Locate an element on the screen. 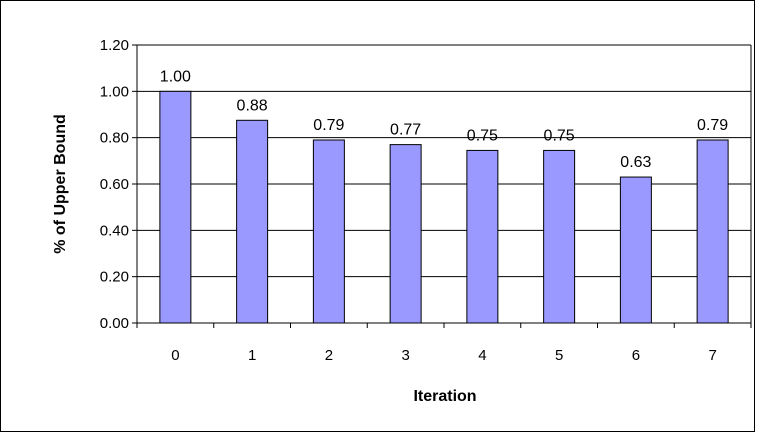  x-tick-label: 2 is located at coordinates (329, 355).